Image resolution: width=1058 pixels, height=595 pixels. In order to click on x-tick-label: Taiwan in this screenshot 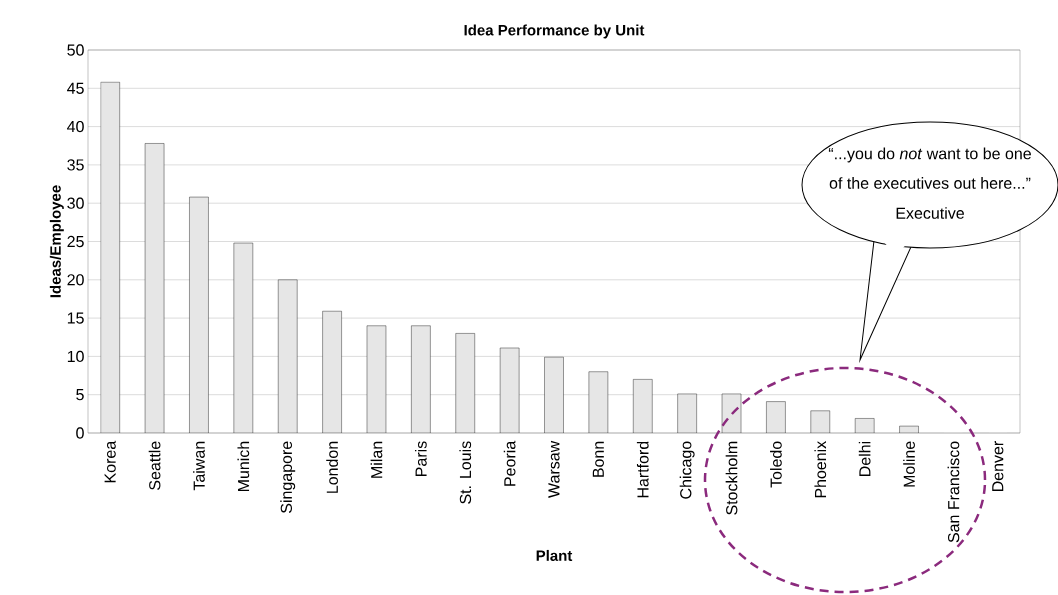, I will do `click(199, 466)`.